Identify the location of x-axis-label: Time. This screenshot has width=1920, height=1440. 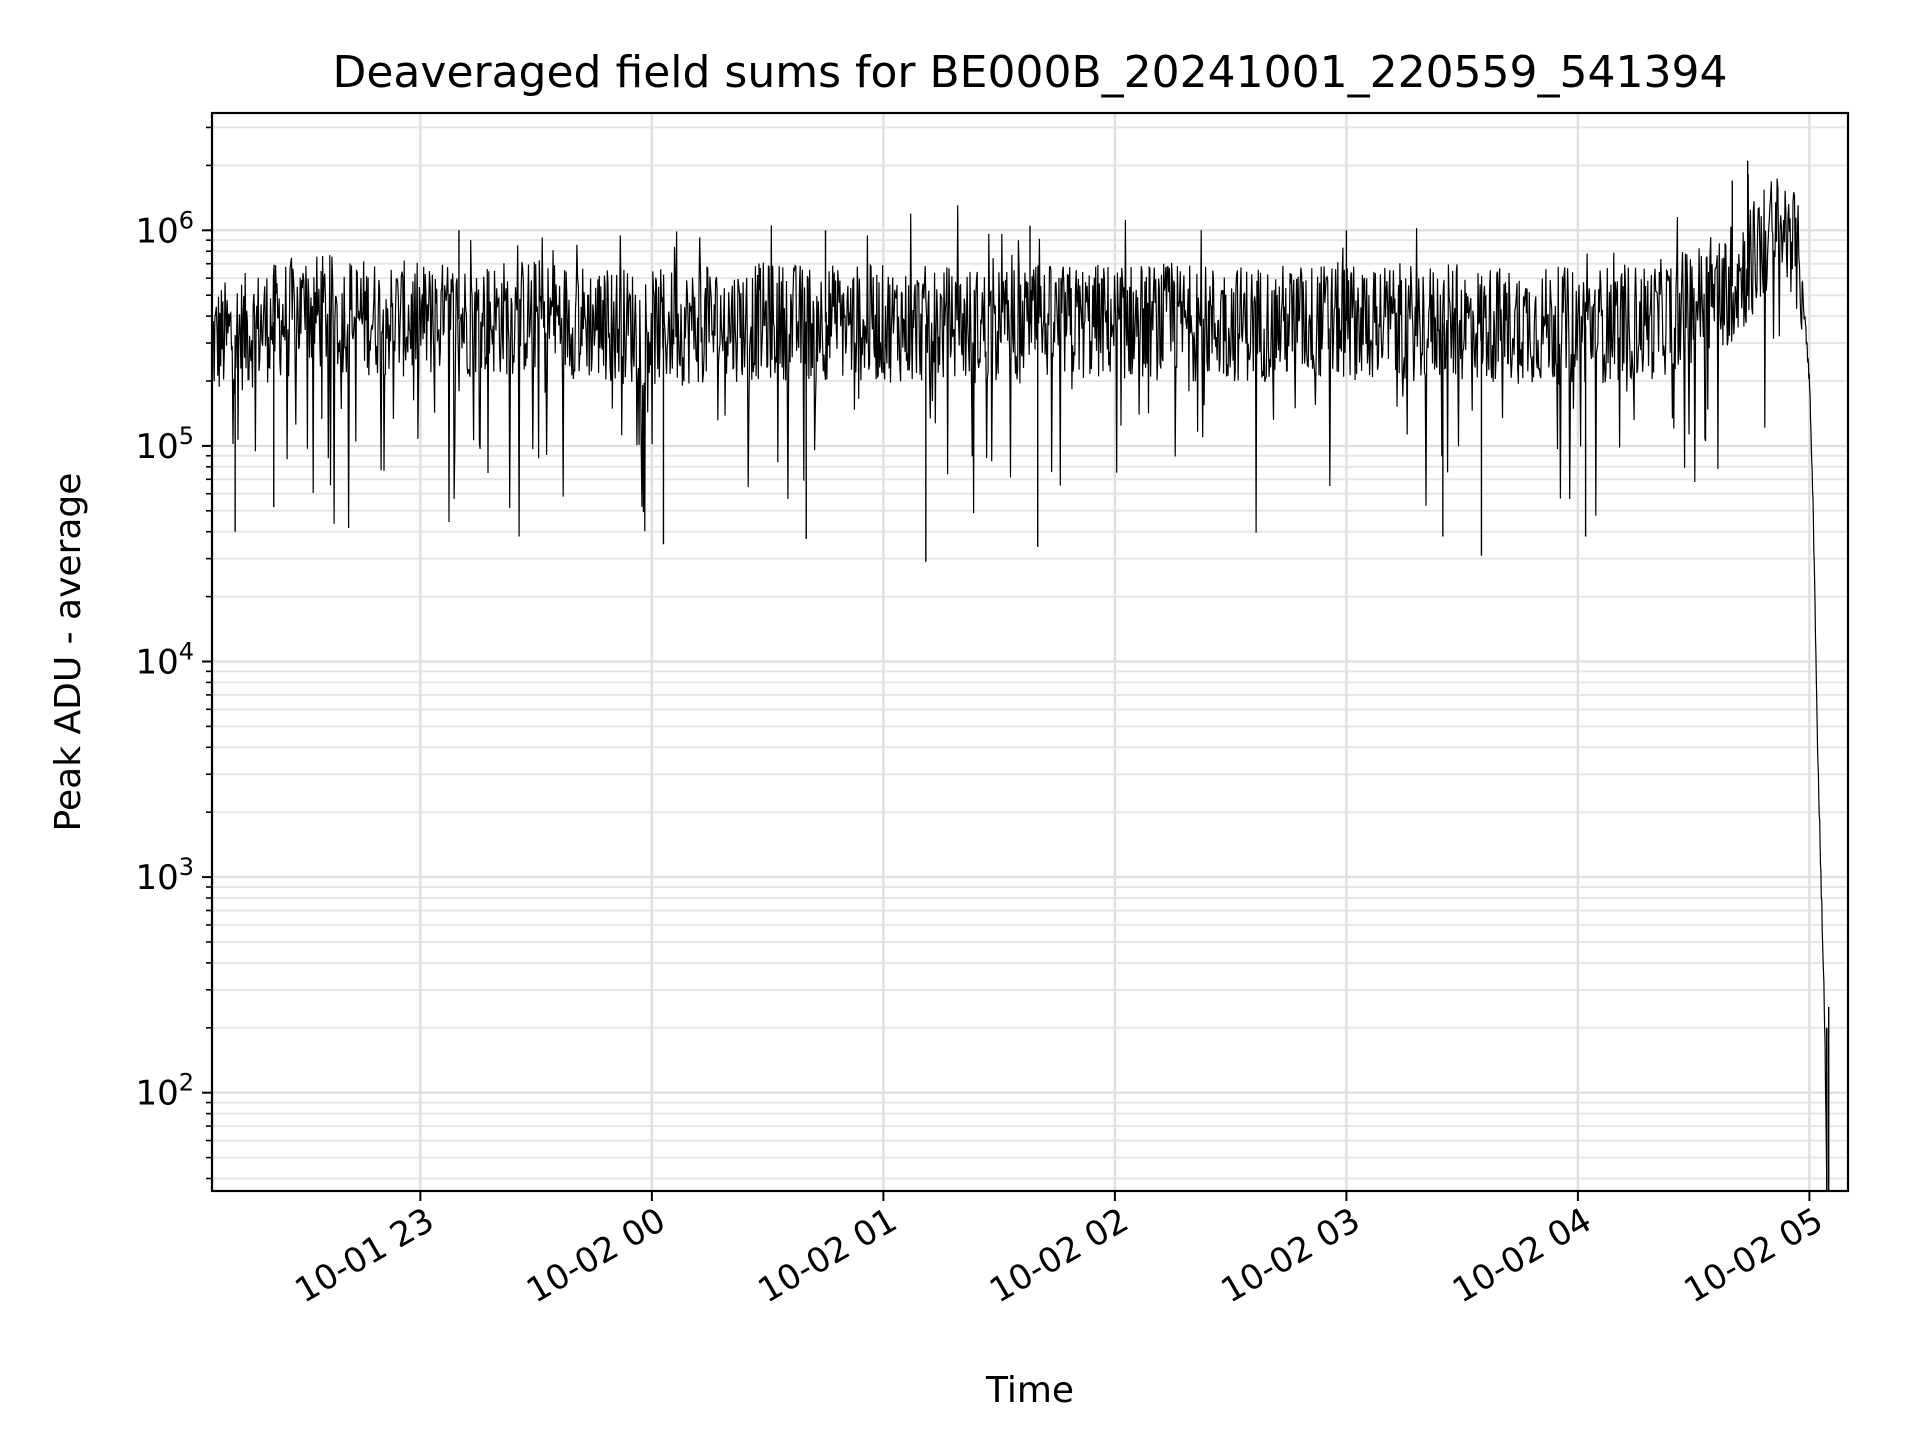
(1029, 1390).